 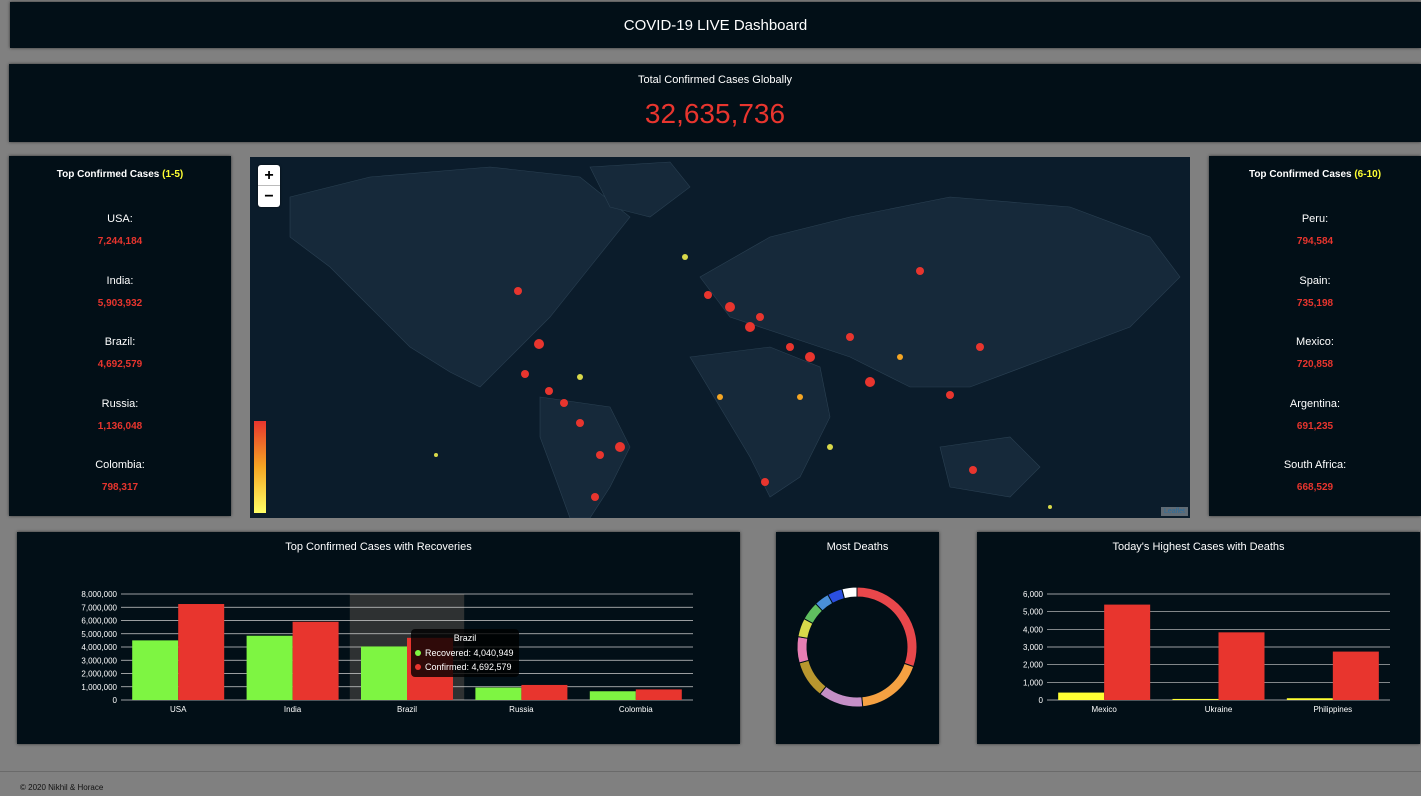 What do you see at coordinates (62, 787) in the screenshot?
I see `copyright-text: © 2020 Nikhil & Horace` at bounding box center [62, 787].